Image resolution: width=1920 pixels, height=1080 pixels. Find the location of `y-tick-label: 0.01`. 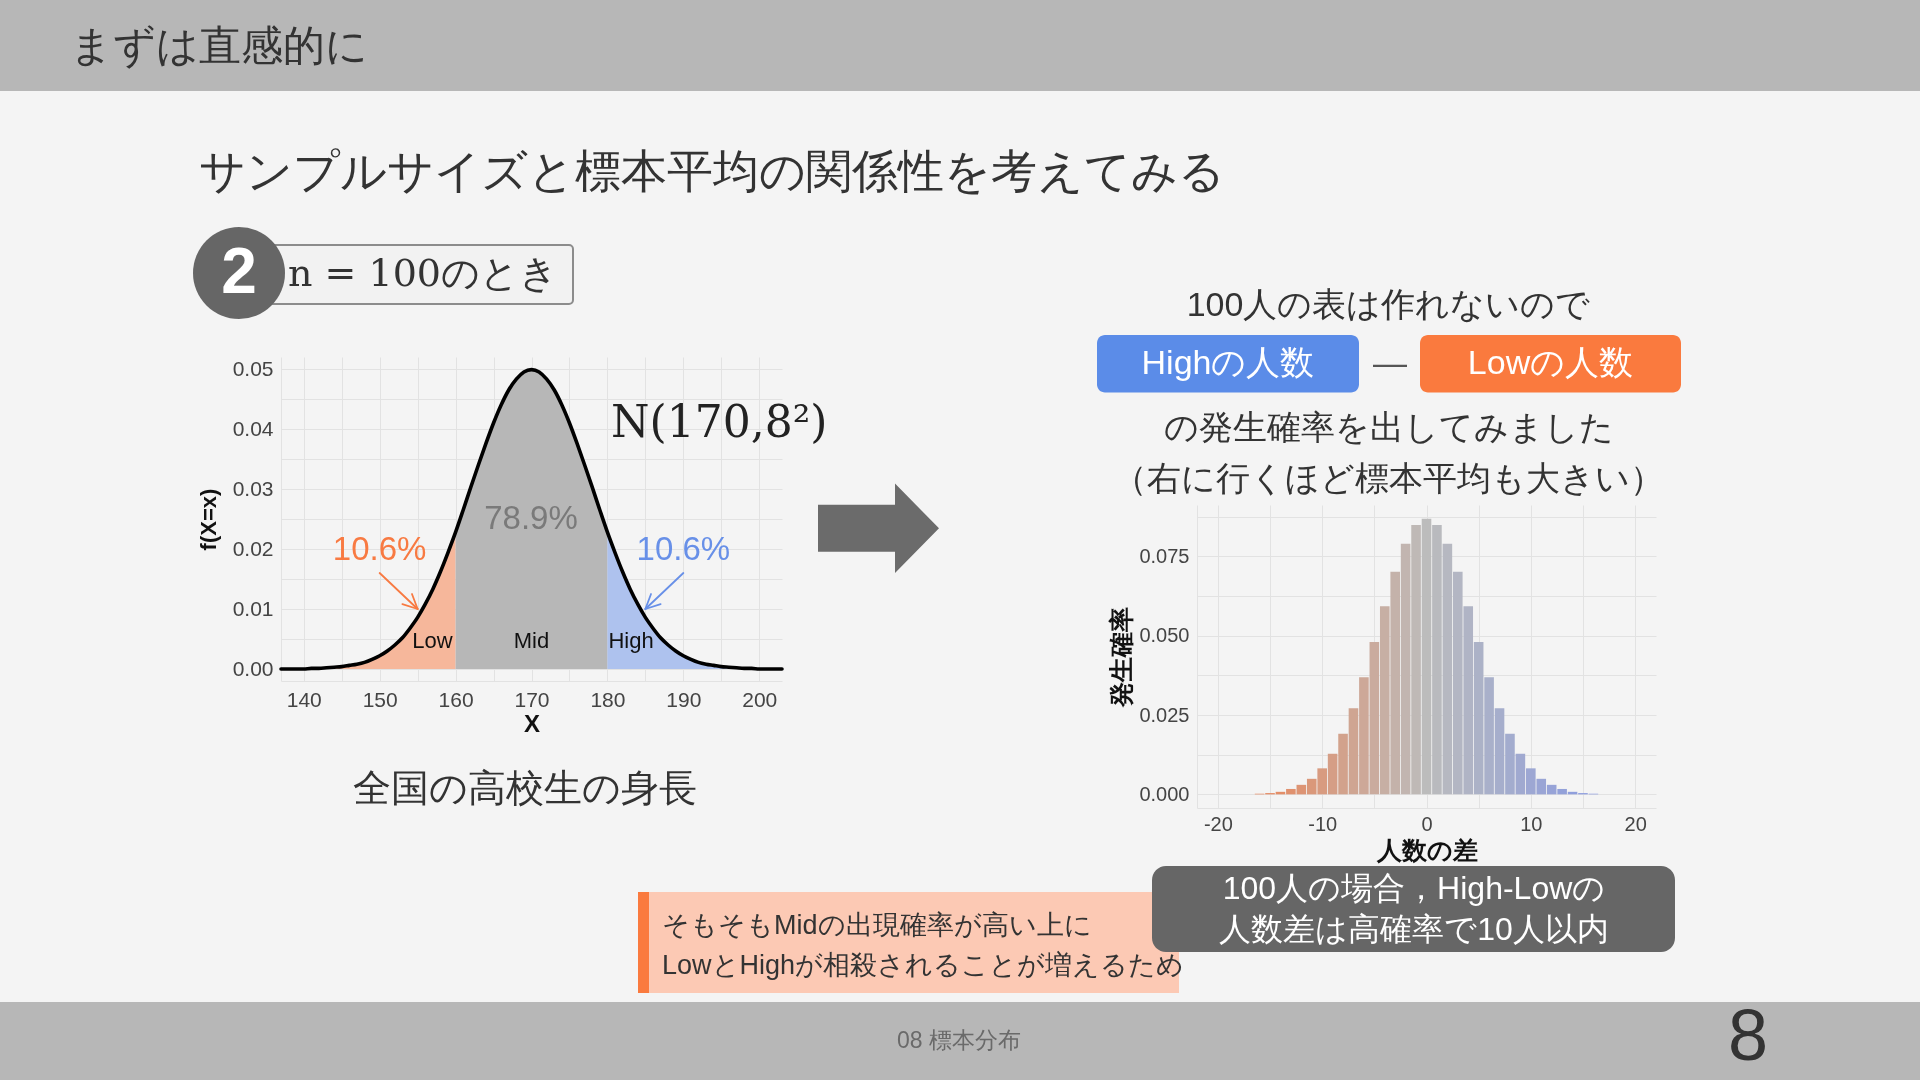

y-tick-label: 0.01 is located at coordinates (253, 608).